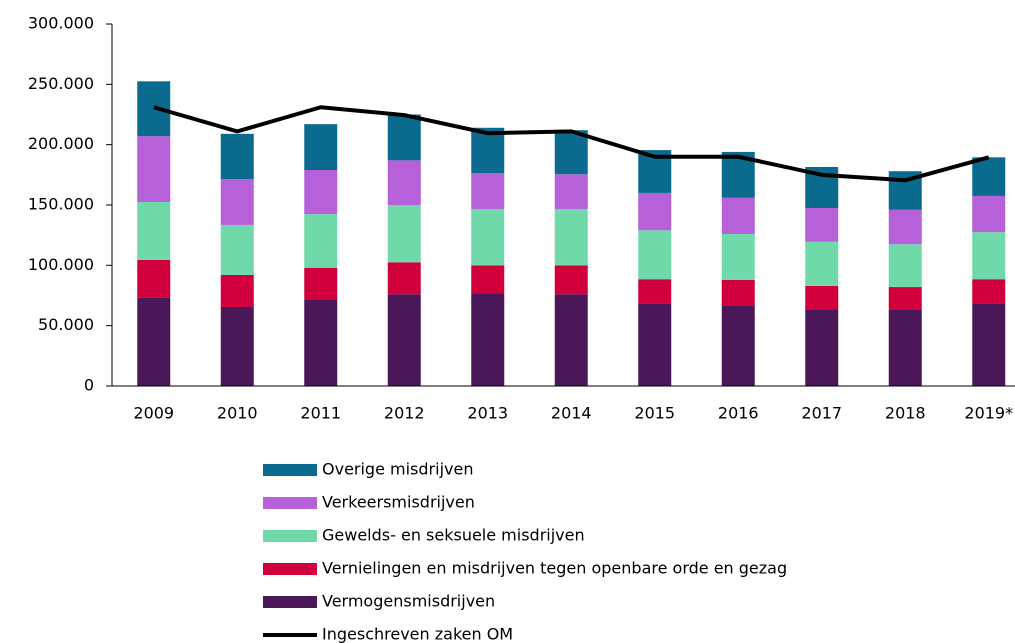 Image resolution: width=1015 pixels, height=643 pixels. I want to click on legend-label: Gewelds- en seksuele misdrijven, so click(453, 535).